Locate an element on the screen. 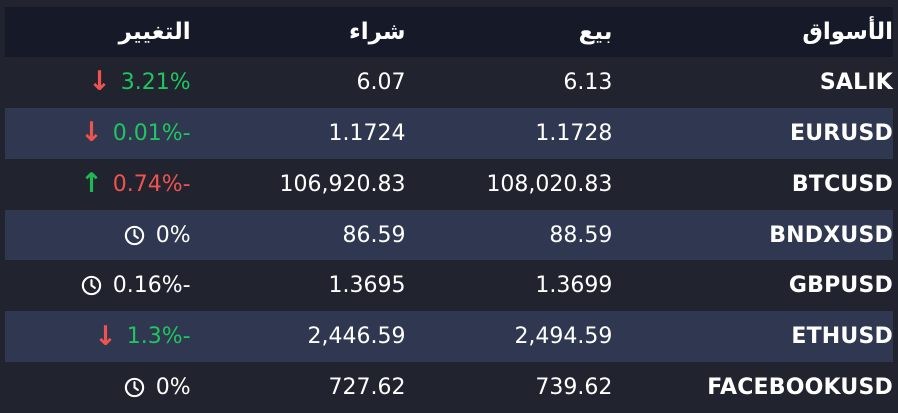  change-value: 0.16%- is located at coordinates (151, 286).